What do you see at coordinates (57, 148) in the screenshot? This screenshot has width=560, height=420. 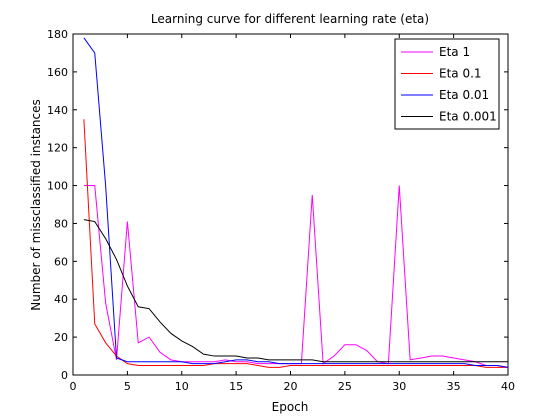 I see `y-tick-label: 120` at bounding box center [57, 148].